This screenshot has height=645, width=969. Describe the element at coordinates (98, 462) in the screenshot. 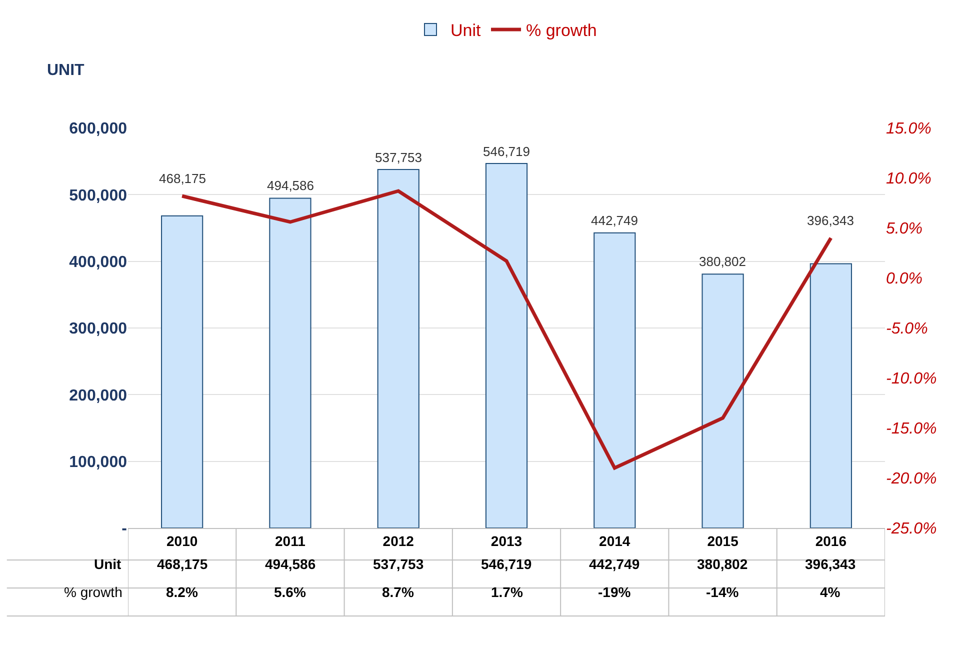

I see `y-tick-label: 100,000` at that location.